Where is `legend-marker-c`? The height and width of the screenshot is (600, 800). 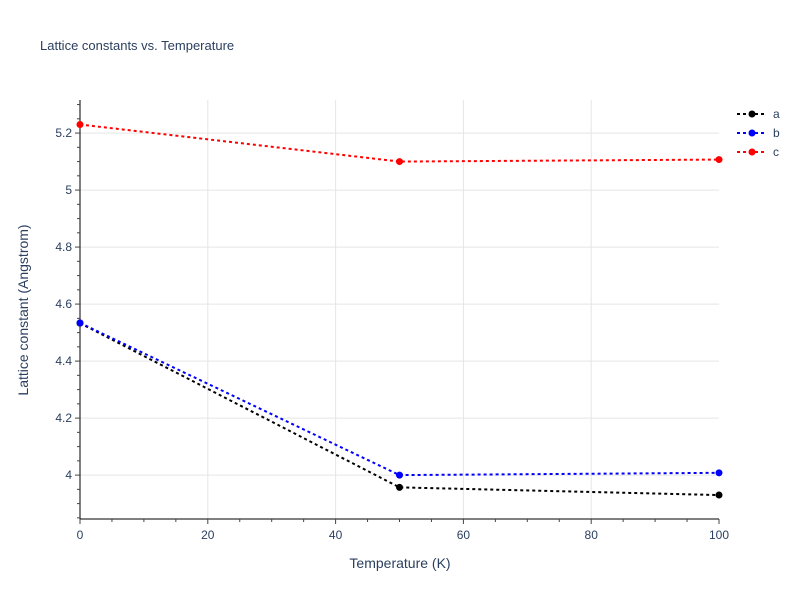 legend-marker-c is located at coordinates (752, 152).